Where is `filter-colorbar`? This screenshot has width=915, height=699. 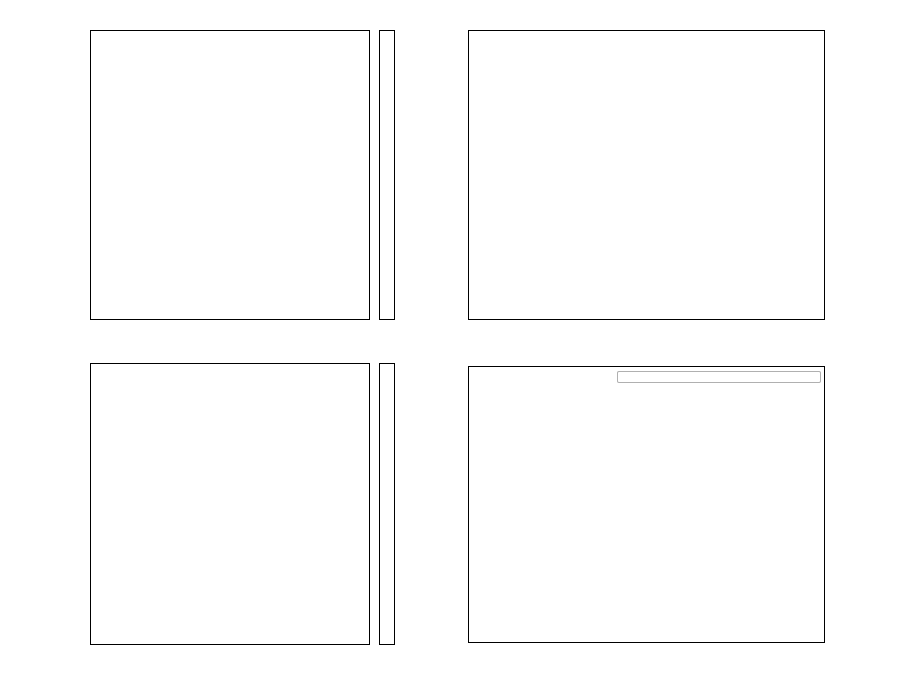 filter-colorbar is located at coordinates (387, 175).